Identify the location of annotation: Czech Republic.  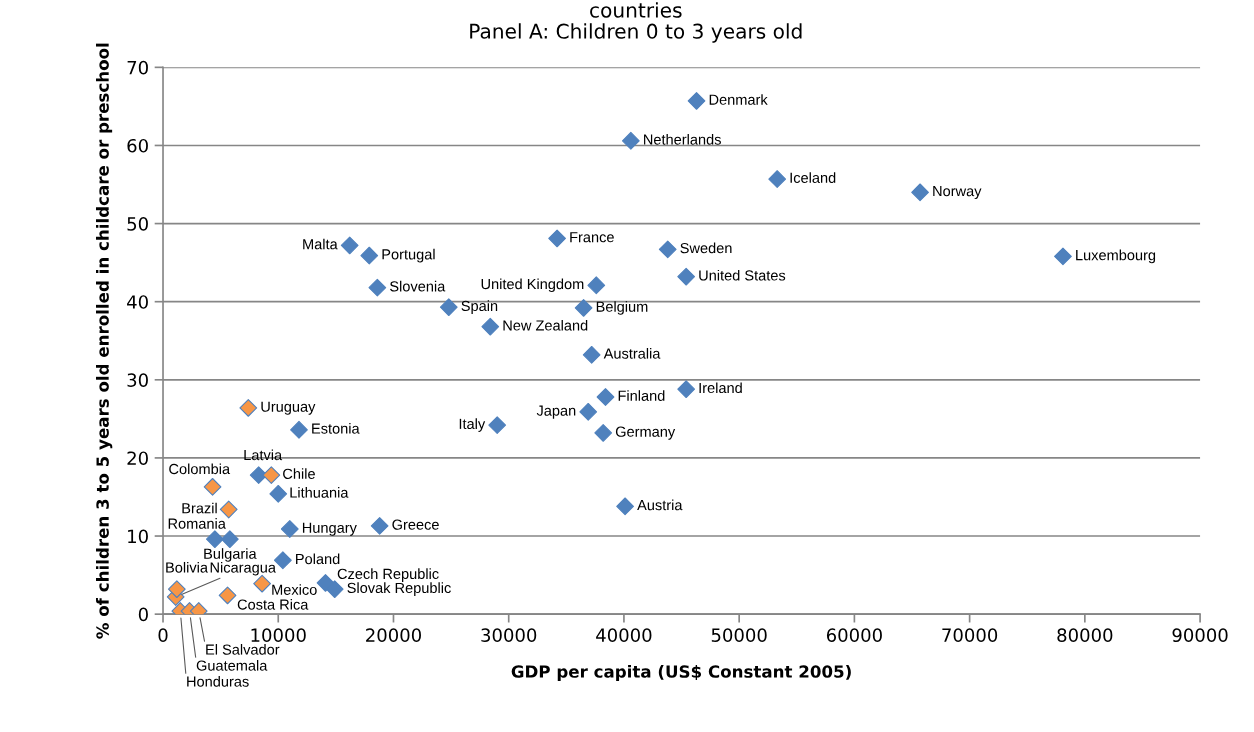
(388, 575).